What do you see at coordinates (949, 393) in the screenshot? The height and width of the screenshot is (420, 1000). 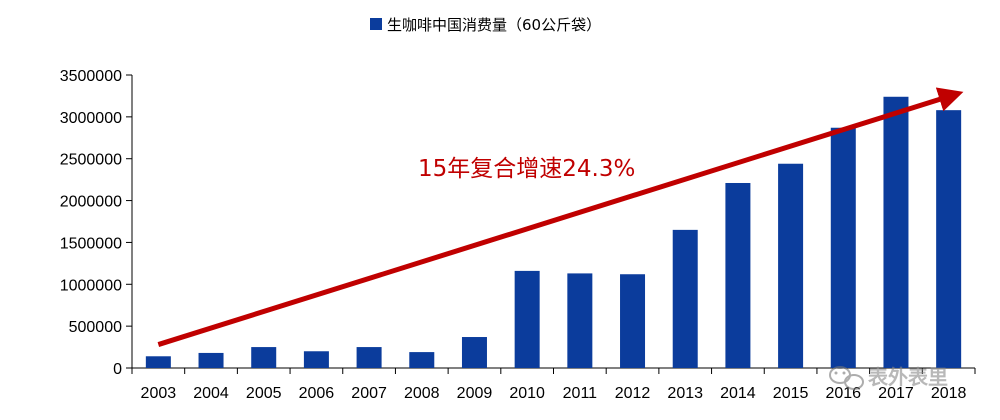 I see `x-tick-label: 2018` at bounding box center [949, 393].